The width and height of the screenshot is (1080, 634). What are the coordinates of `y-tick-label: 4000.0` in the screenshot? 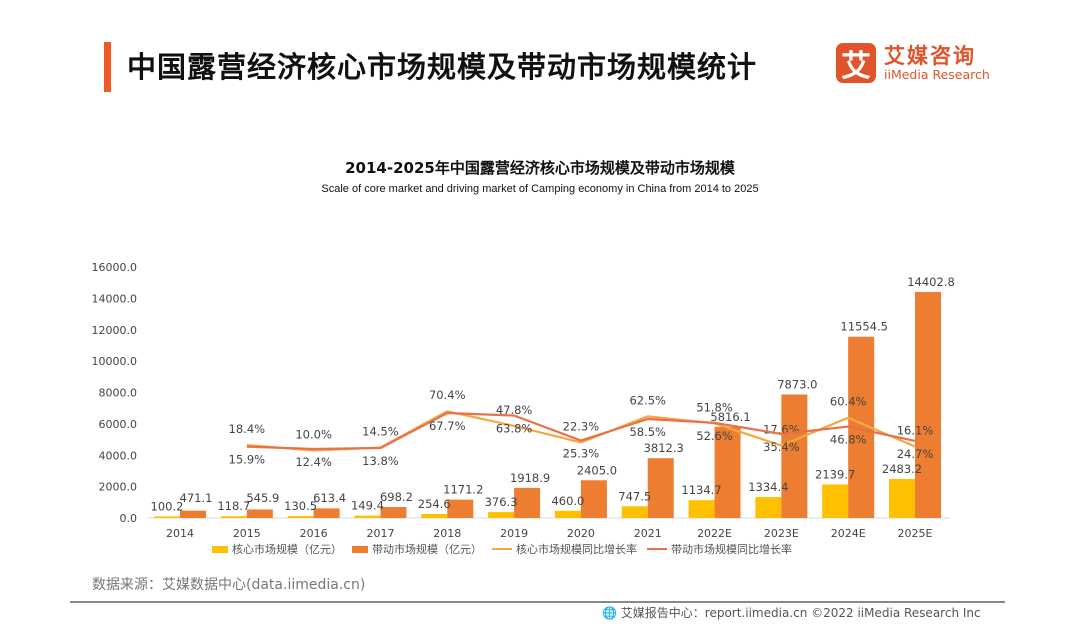 It's located at (118, 455).